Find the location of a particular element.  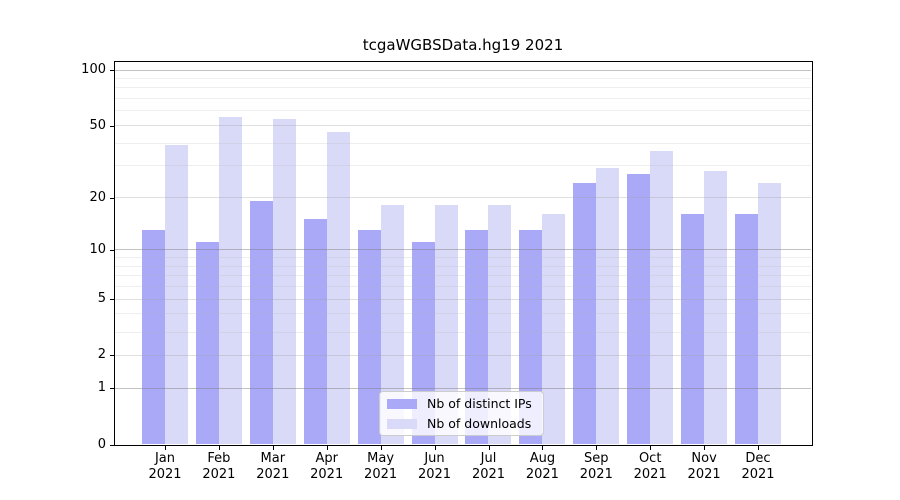

x-tick-label-feb: Feb 2021 is located at coordinates (219, 466).